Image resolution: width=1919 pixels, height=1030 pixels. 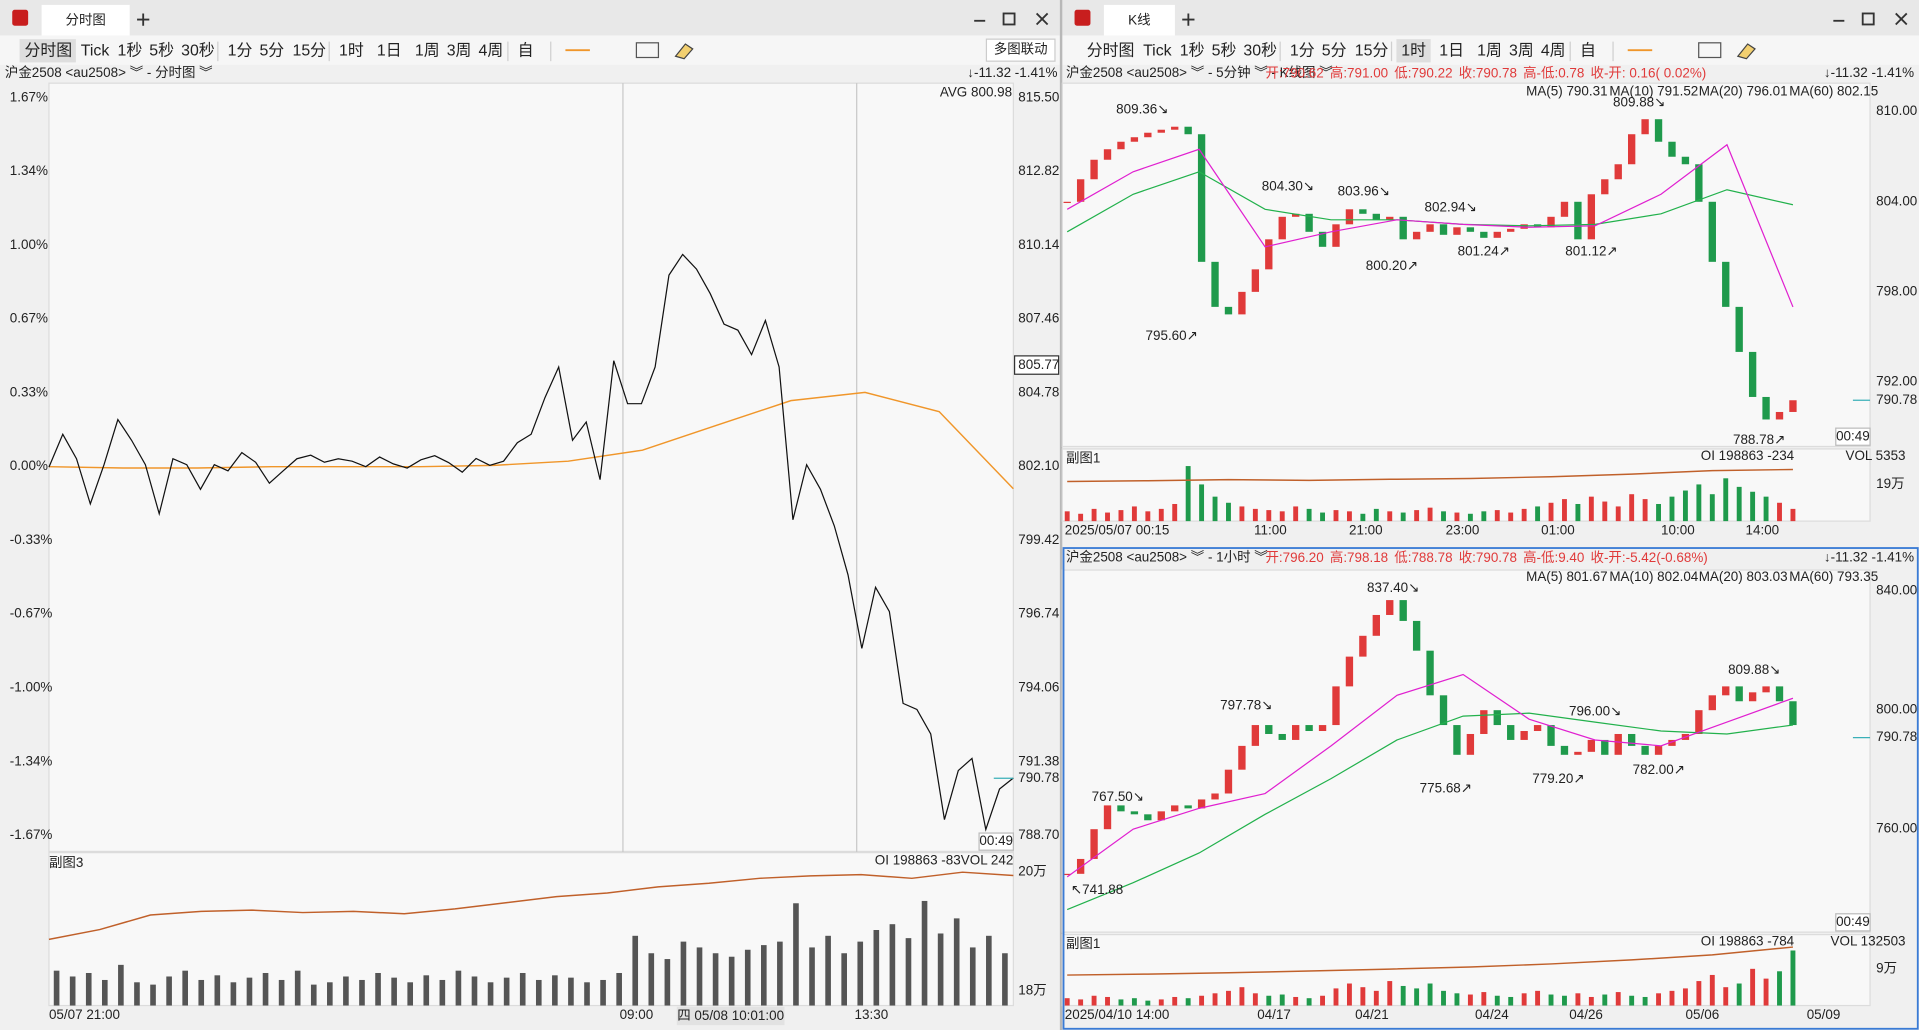 What do you see at coordinates (1039, 244) in the screenshot?
I see `price-tick-label: 810.14` at bounding box center [1039, 244].